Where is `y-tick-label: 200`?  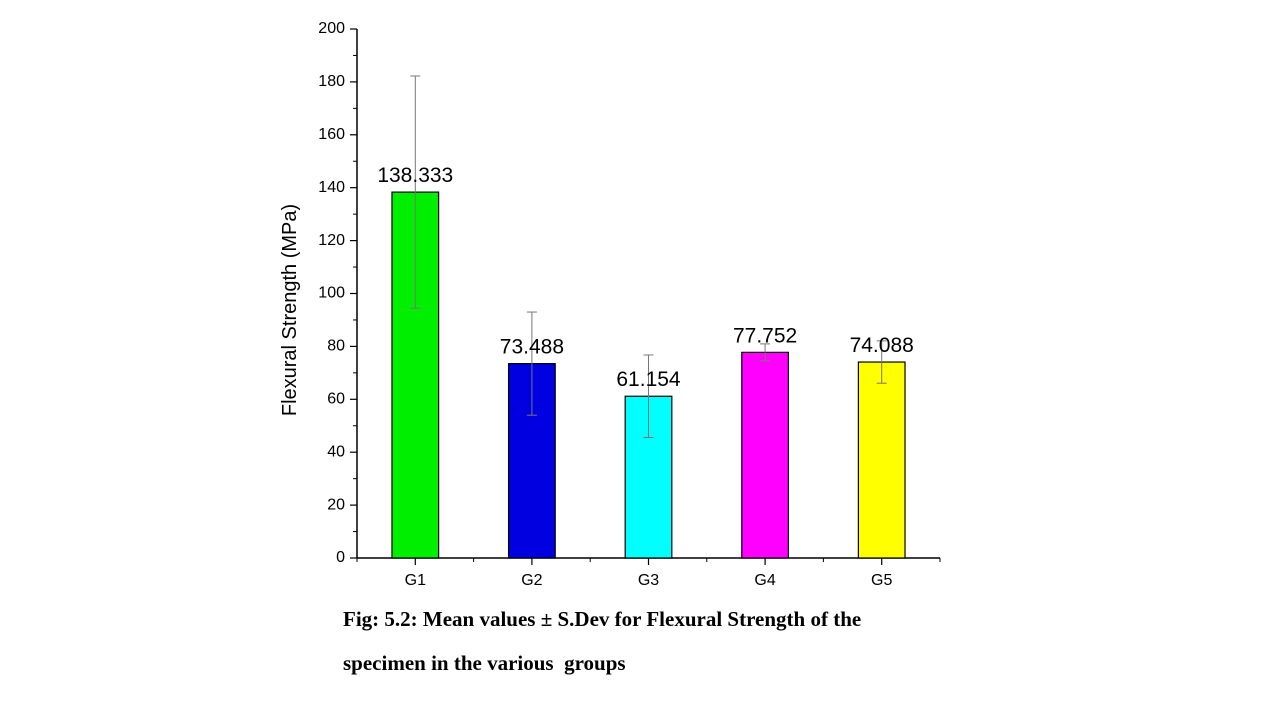 y-tick-label: 200 is located at coordinates (331, 28).